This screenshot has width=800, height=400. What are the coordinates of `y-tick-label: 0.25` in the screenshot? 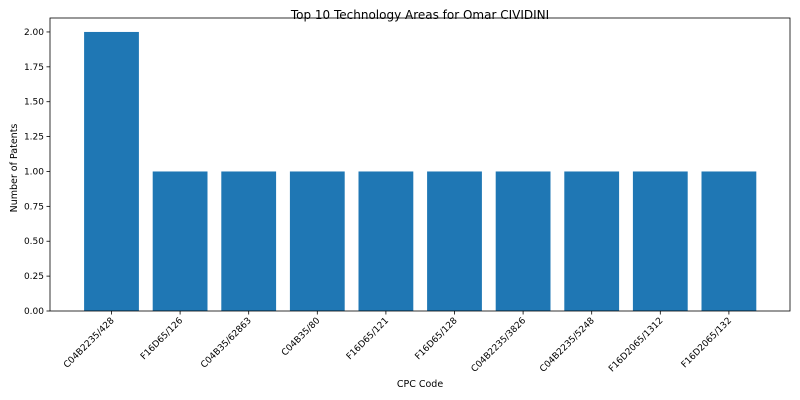 It's located at (34, 277).